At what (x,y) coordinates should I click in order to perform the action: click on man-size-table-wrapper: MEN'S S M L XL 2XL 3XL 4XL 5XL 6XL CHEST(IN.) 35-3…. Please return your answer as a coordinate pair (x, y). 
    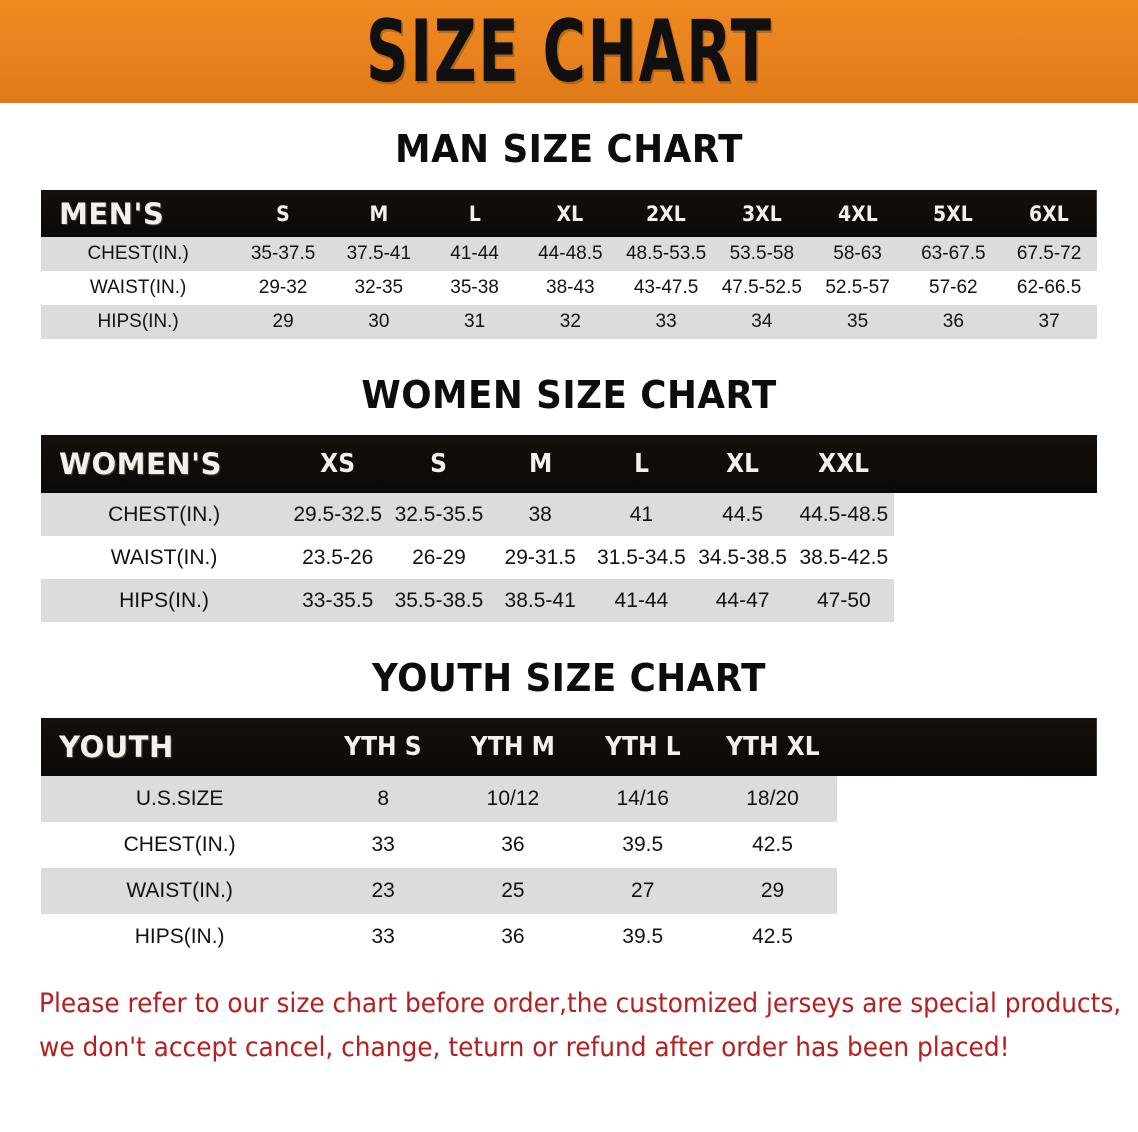
    Looking at the image, I should click on (569, 264).